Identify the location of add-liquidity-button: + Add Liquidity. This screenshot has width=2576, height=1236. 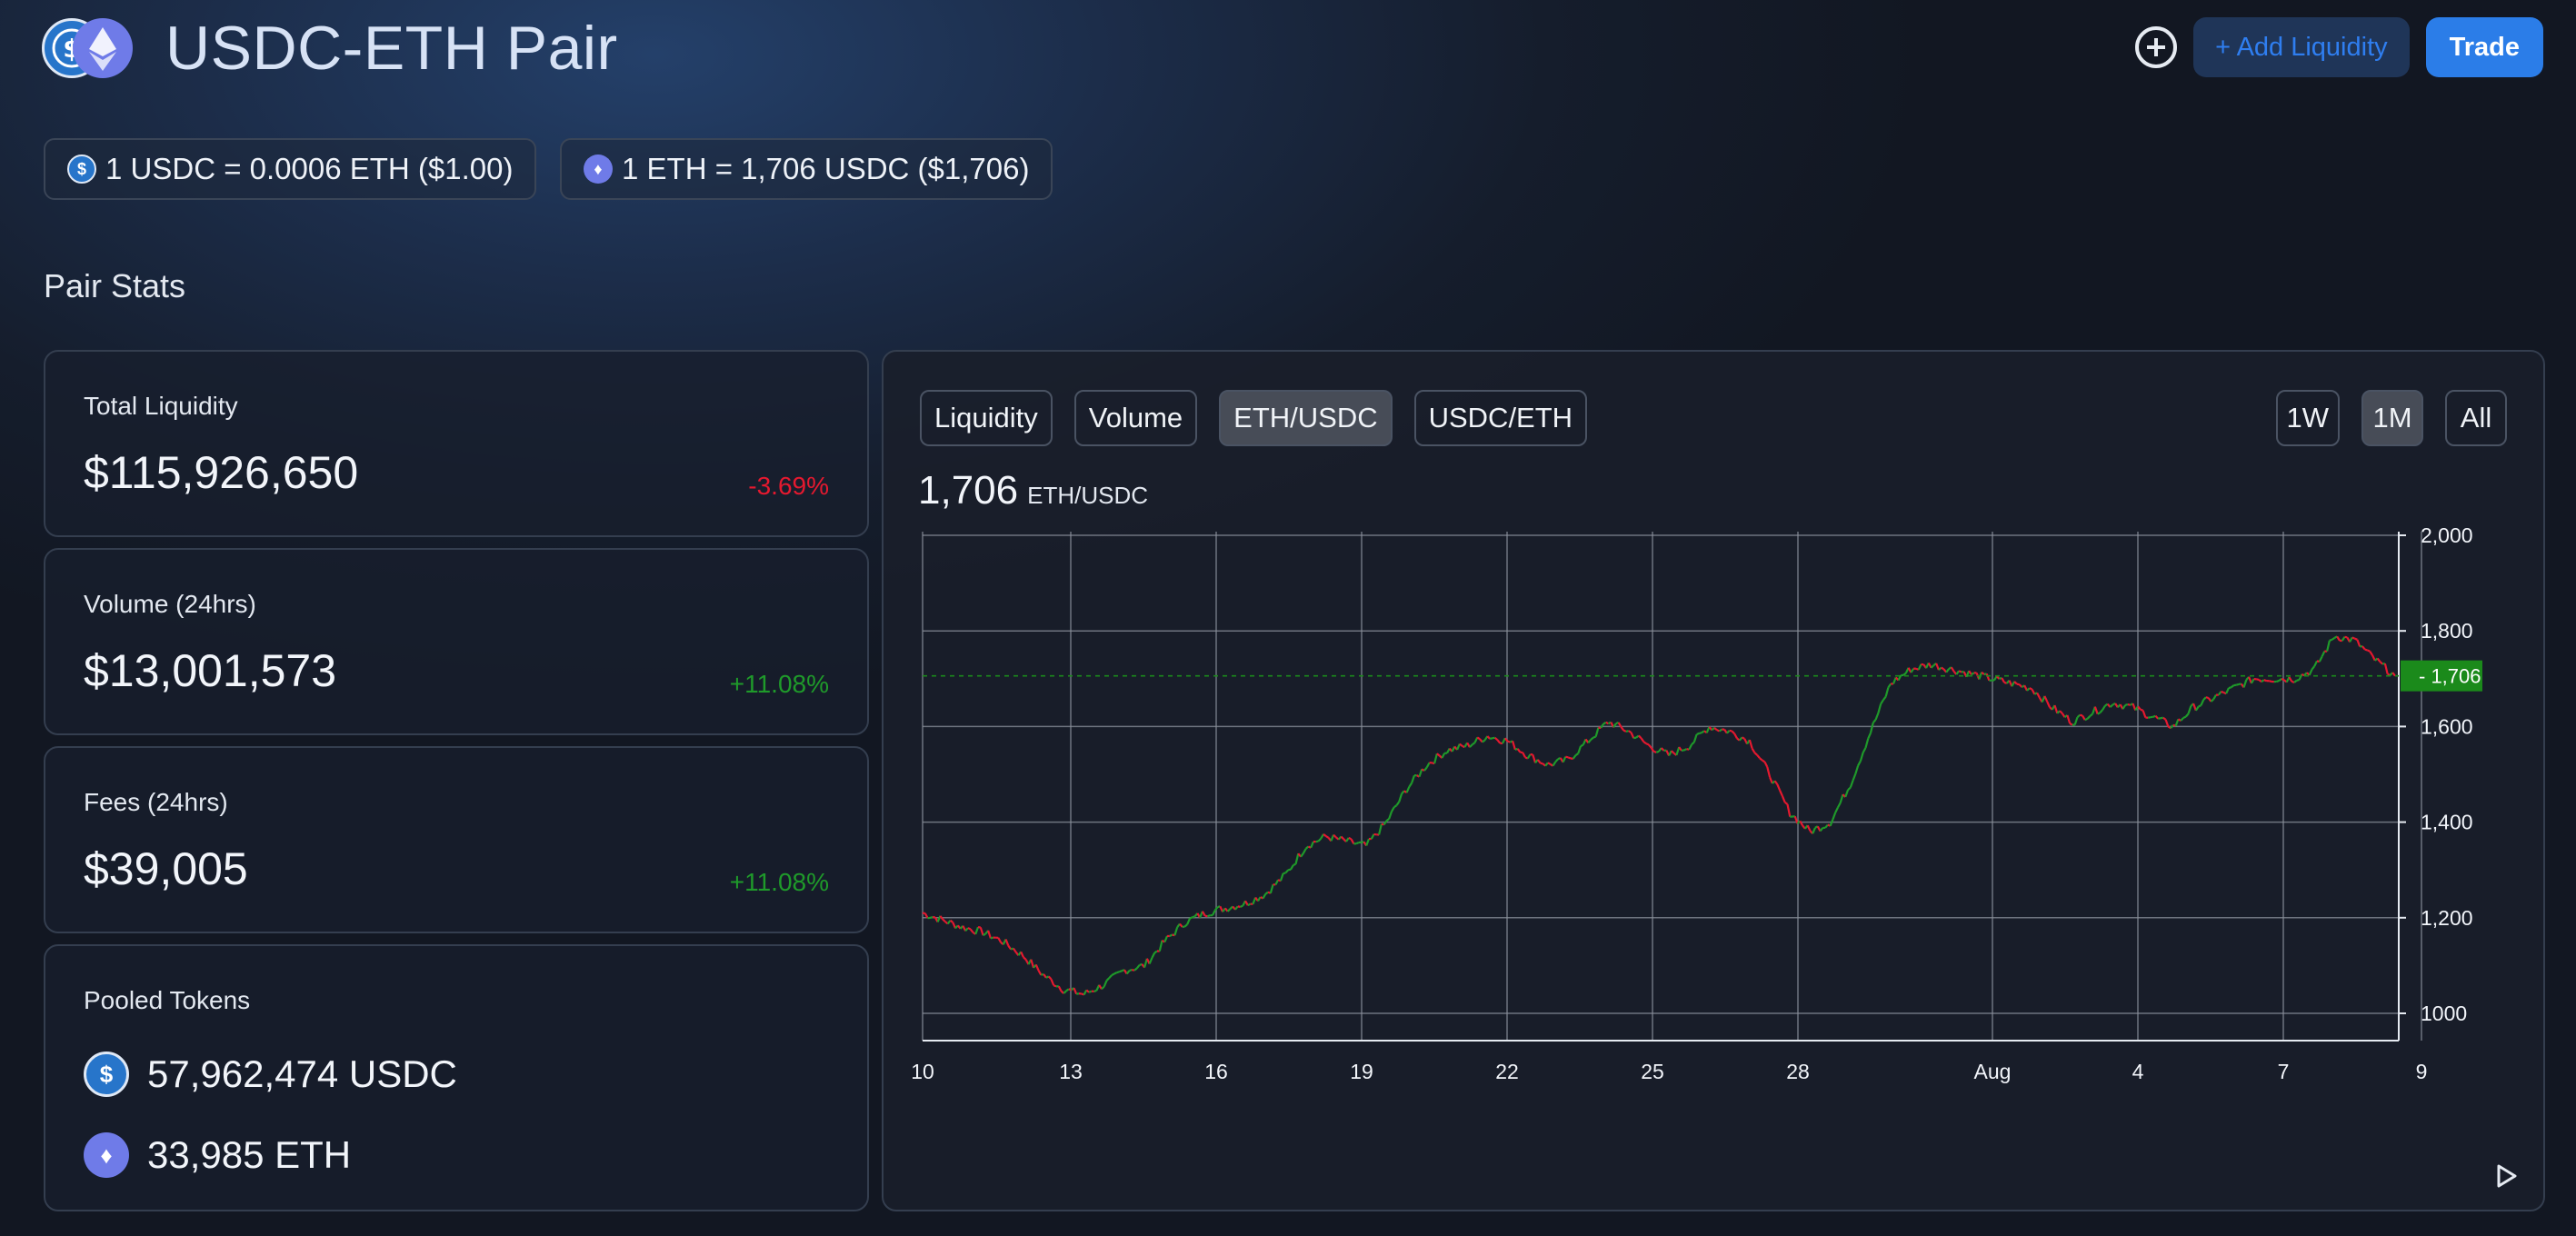
(2301, 47).